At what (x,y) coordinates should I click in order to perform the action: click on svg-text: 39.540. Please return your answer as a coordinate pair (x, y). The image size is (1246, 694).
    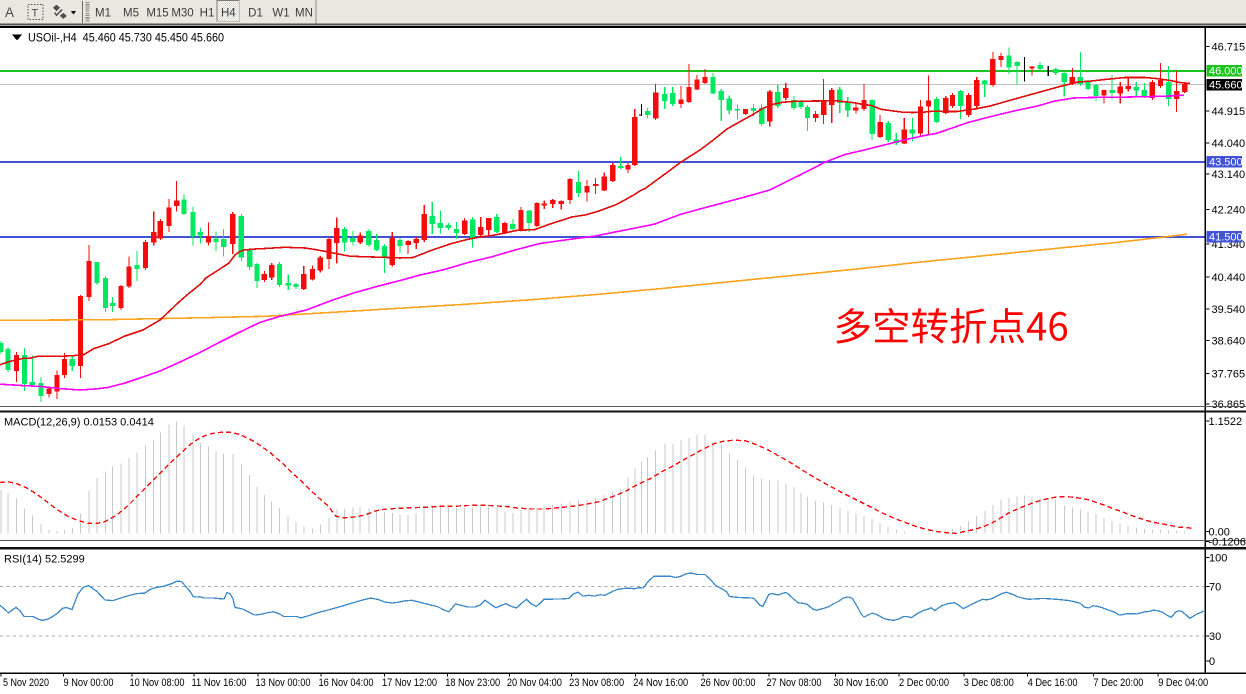
    Looking at the image, I should click on (1229, 310).